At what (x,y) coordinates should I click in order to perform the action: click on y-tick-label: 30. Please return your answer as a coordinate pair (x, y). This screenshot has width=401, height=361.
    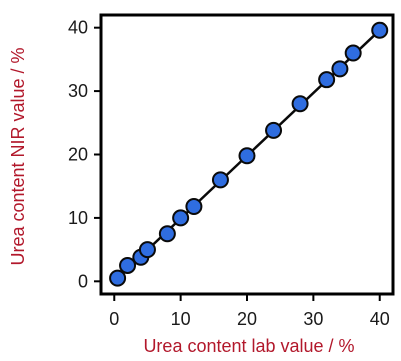
    Looking at the image, I should click on (78, 91).